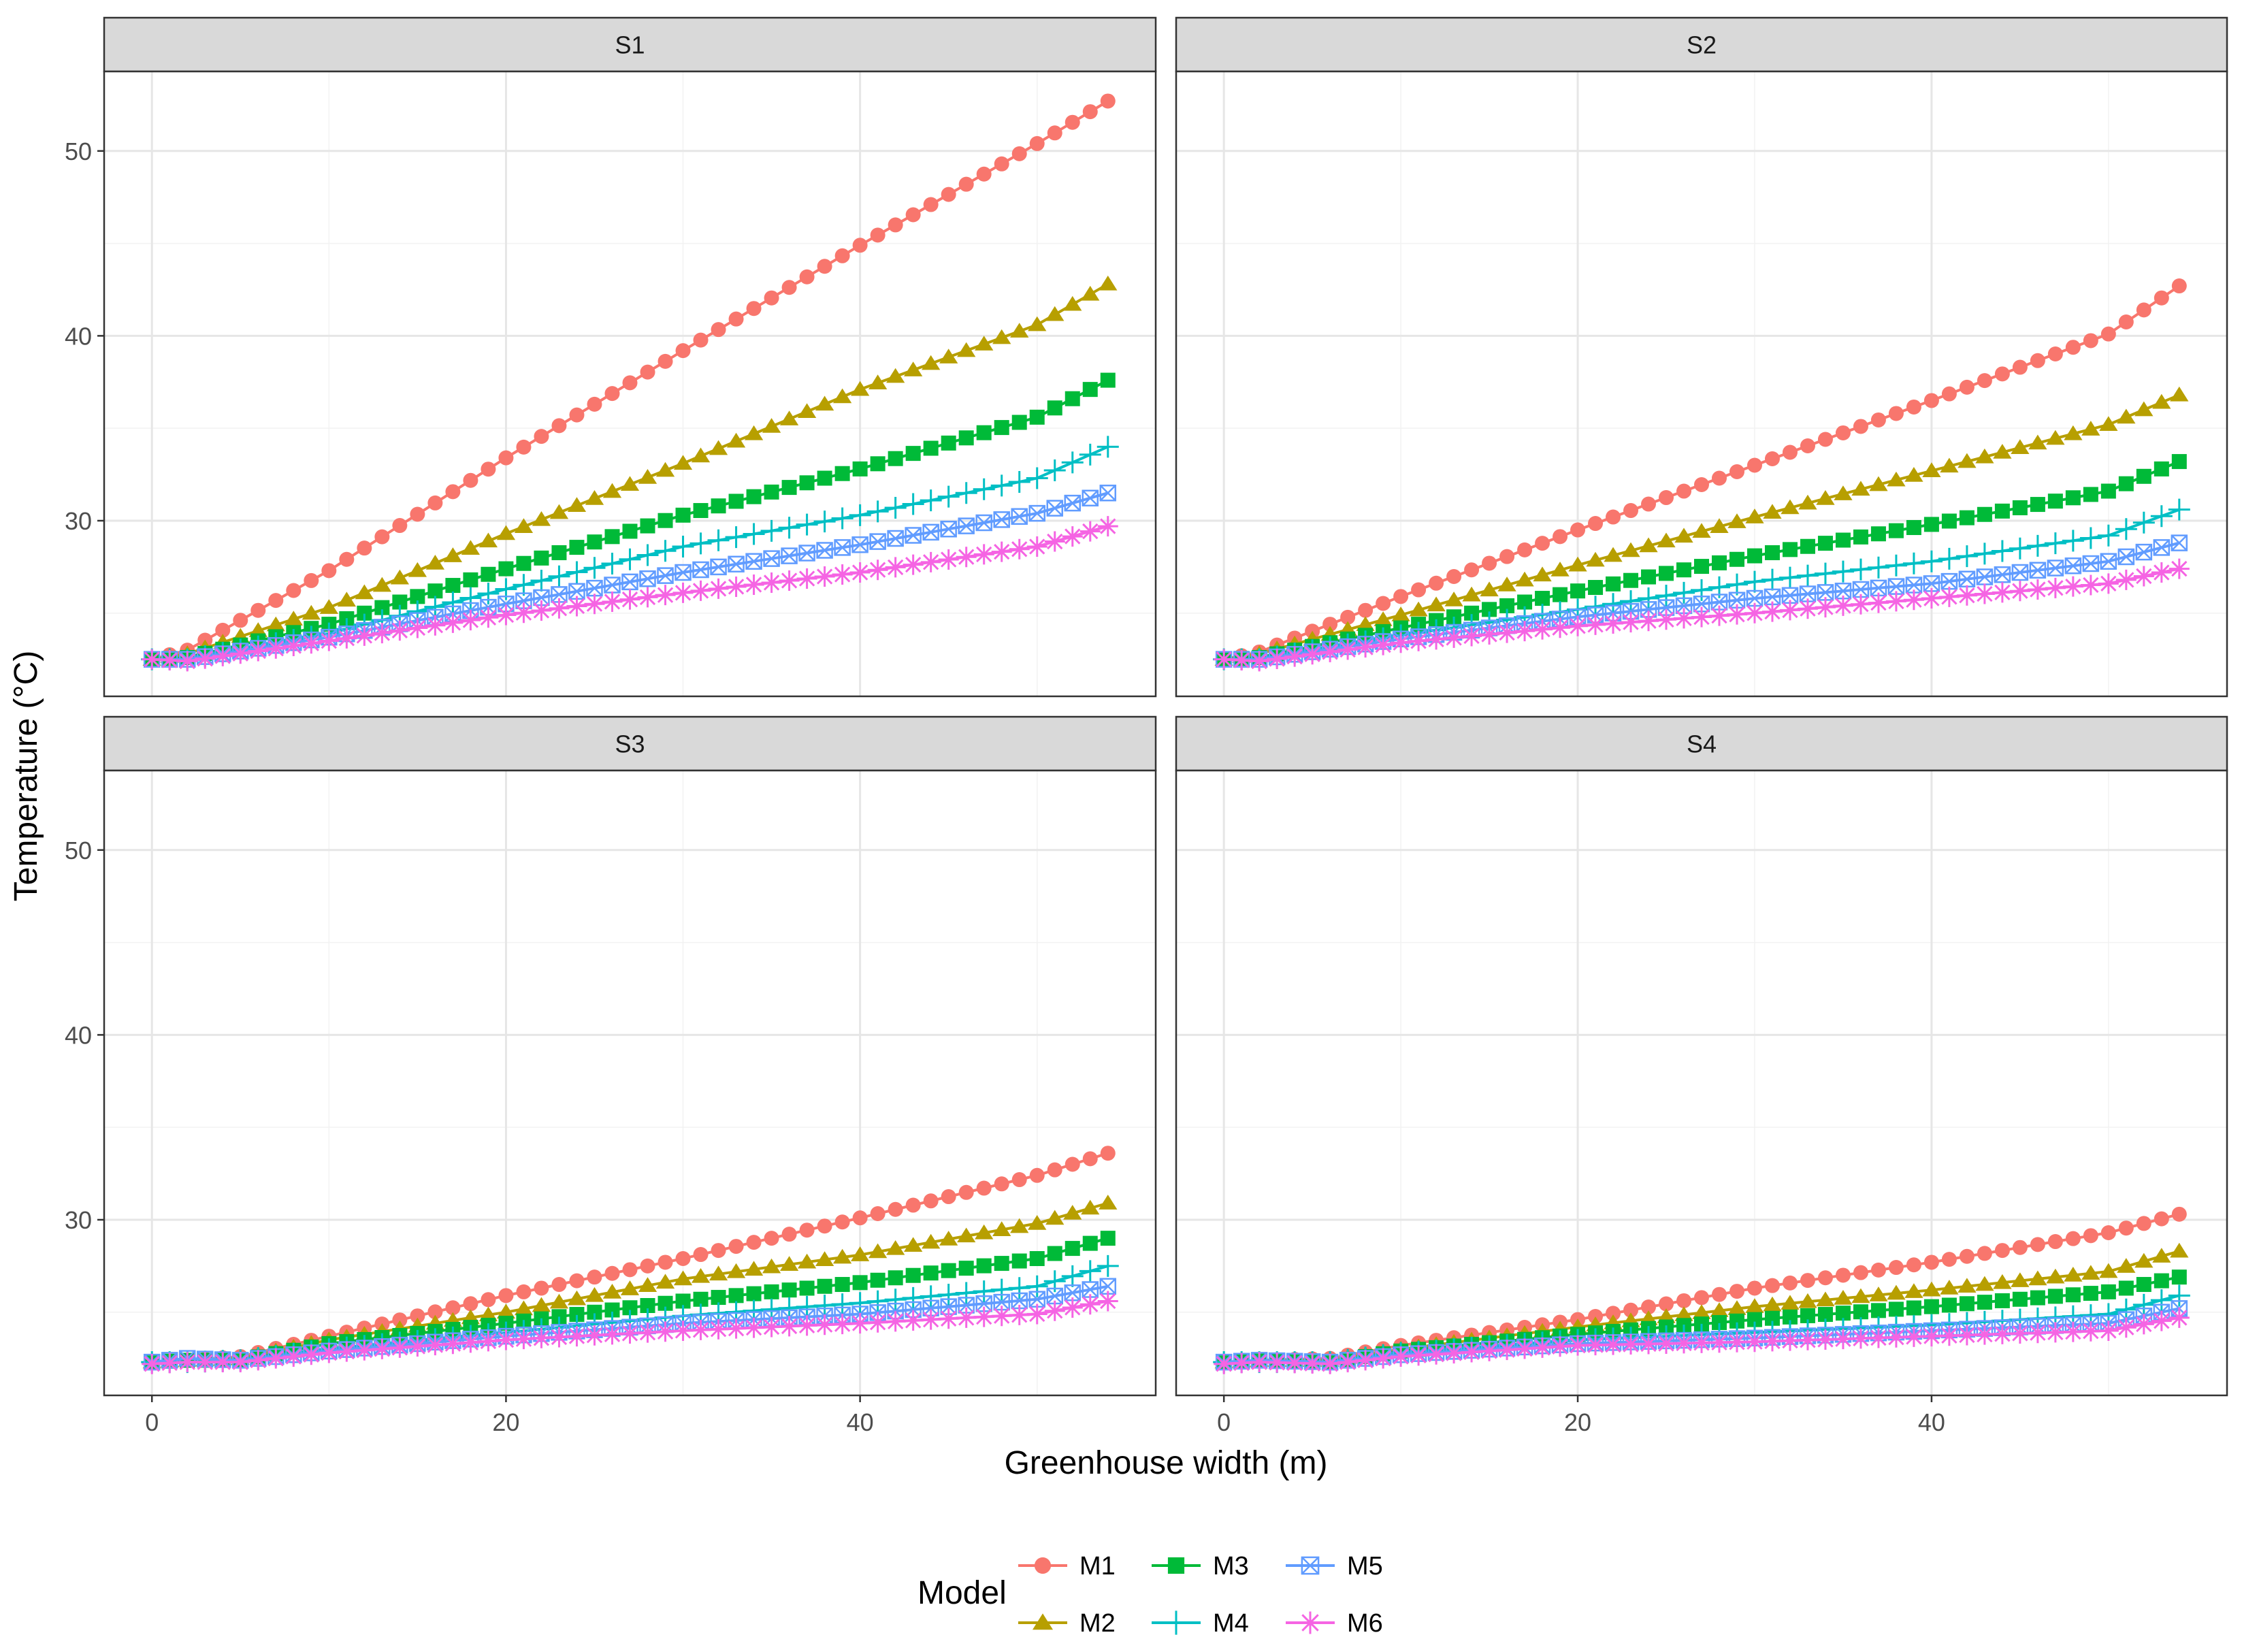  Describe the element at coordinates (78, 151) in the screenshot. I see `y-tick-label: 50` at that location.